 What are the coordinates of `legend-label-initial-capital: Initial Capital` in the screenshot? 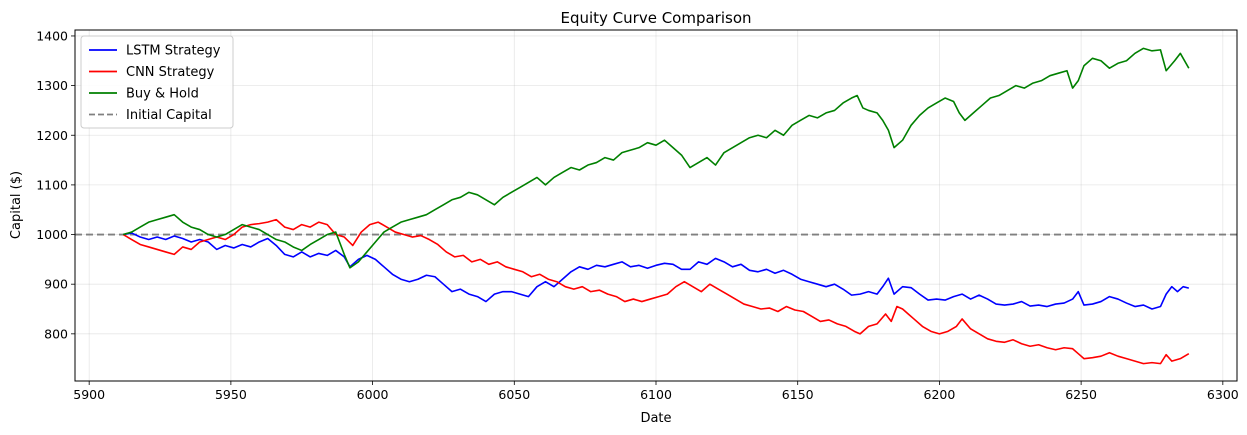 It's located at (169, 115).